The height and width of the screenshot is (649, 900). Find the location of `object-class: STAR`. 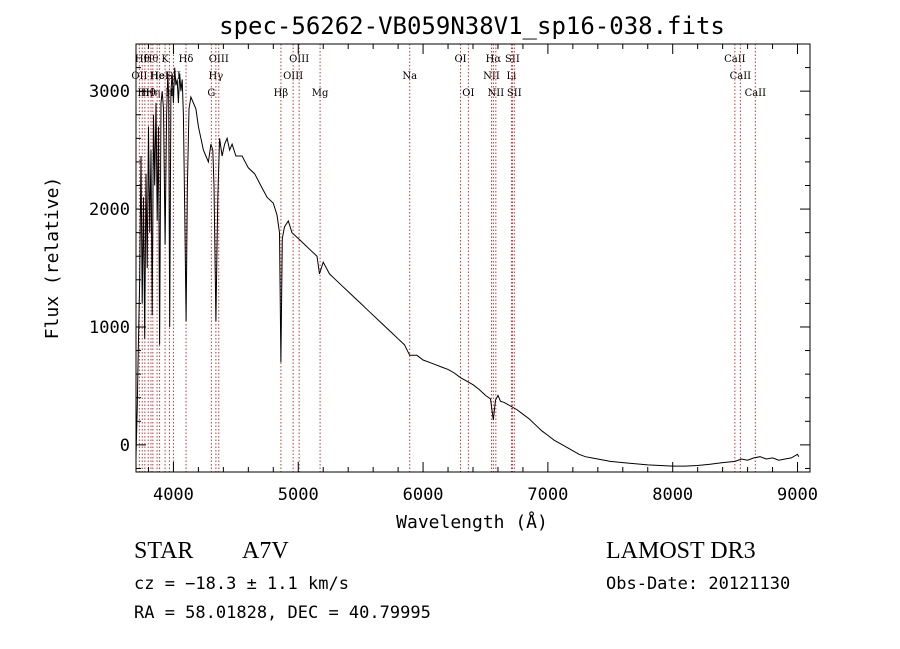

object-class: STAR is located at coordinates (164, 551).